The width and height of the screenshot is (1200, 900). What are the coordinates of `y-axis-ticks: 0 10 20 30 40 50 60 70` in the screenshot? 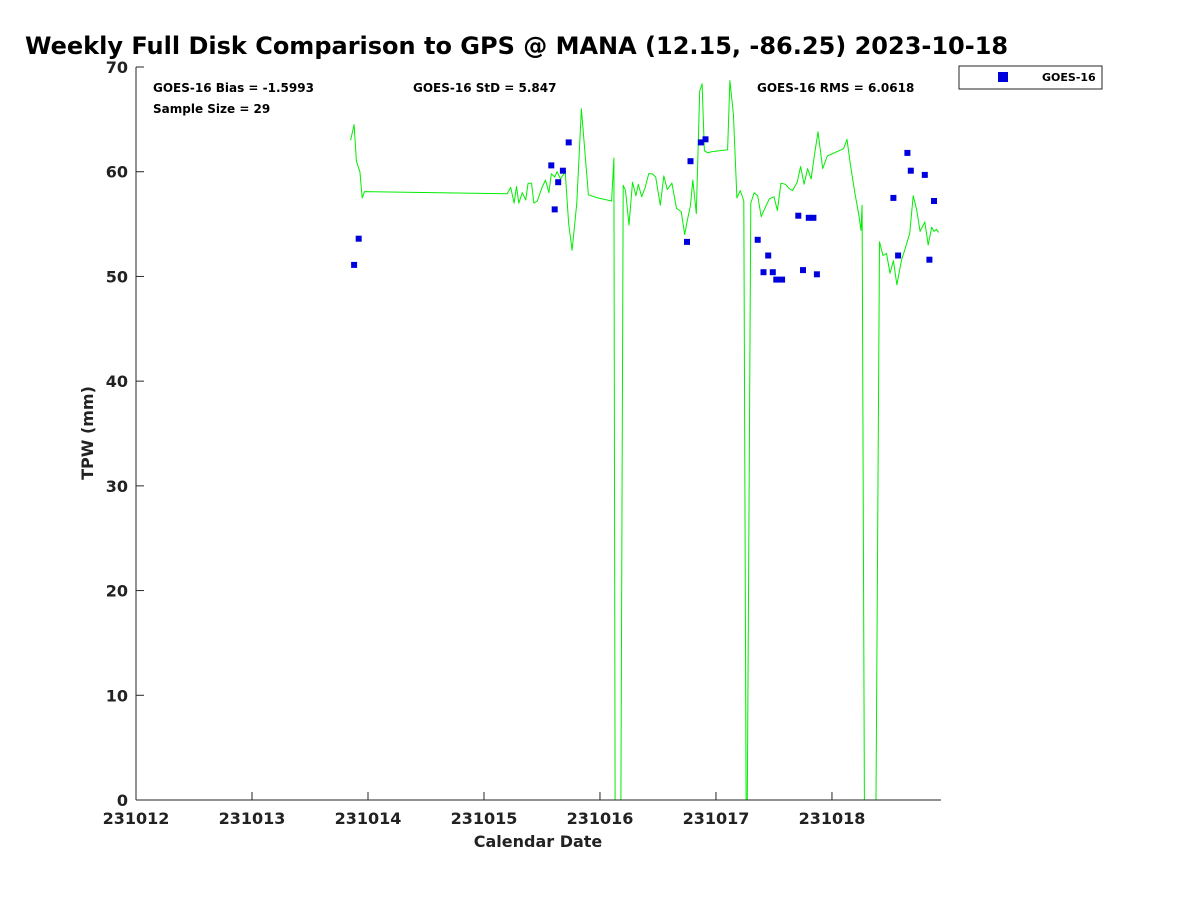 It's located at (125, 434).